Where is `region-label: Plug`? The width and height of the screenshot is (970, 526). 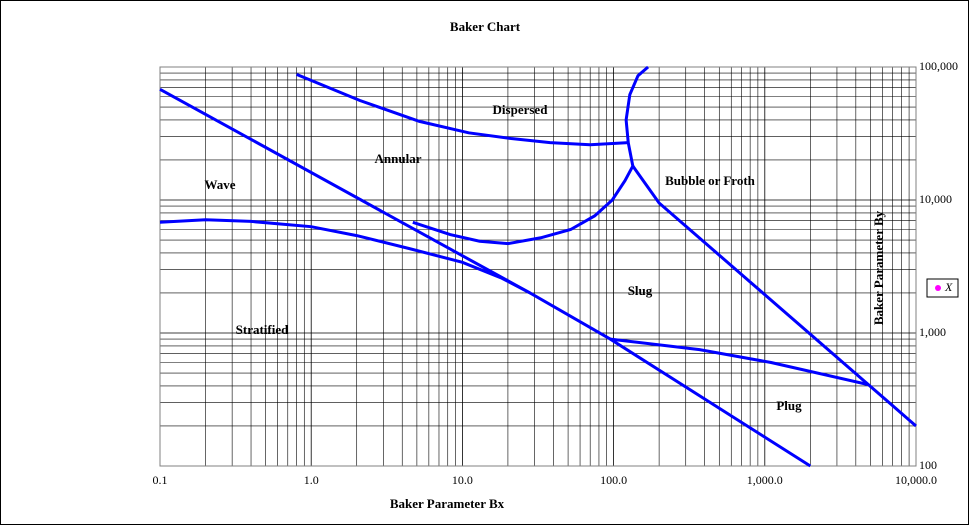
region-label: Plug is located at coordinates (789, 405).